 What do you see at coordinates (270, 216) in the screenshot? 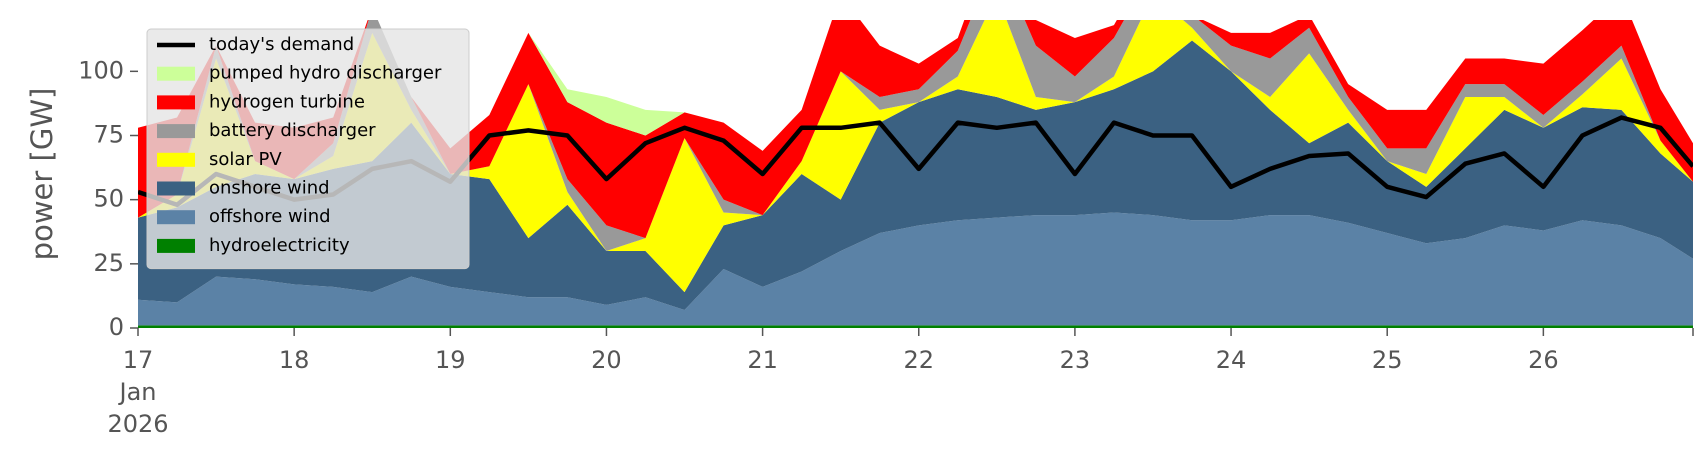
I see `legend-label: offshore wind` at bounding box center [270, 216].